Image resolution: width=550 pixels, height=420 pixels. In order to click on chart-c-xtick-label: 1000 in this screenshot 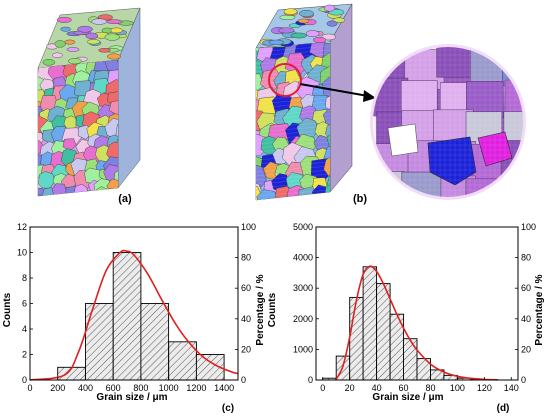, I will do `click(169, 388)`.